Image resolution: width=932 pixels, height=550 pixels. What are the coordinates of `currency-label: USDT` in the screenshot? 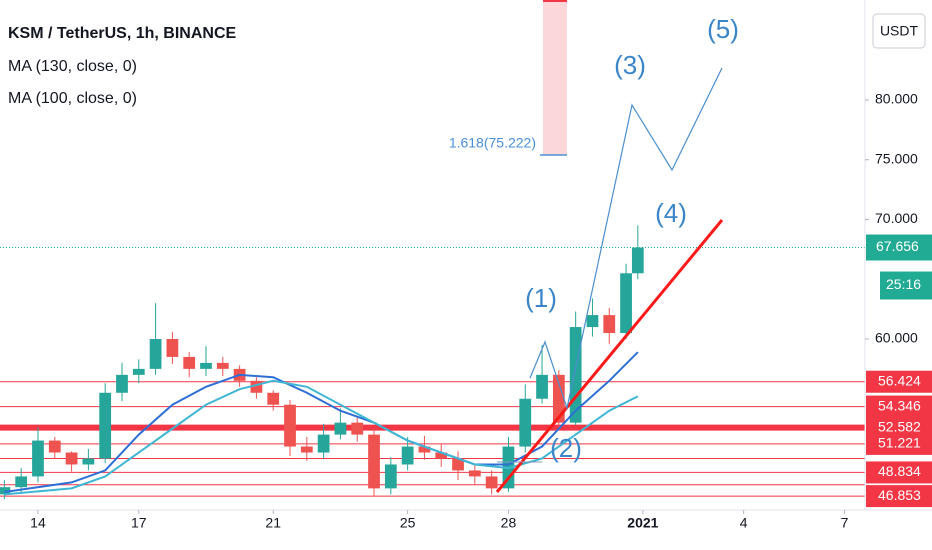 It's located at (899, 31).